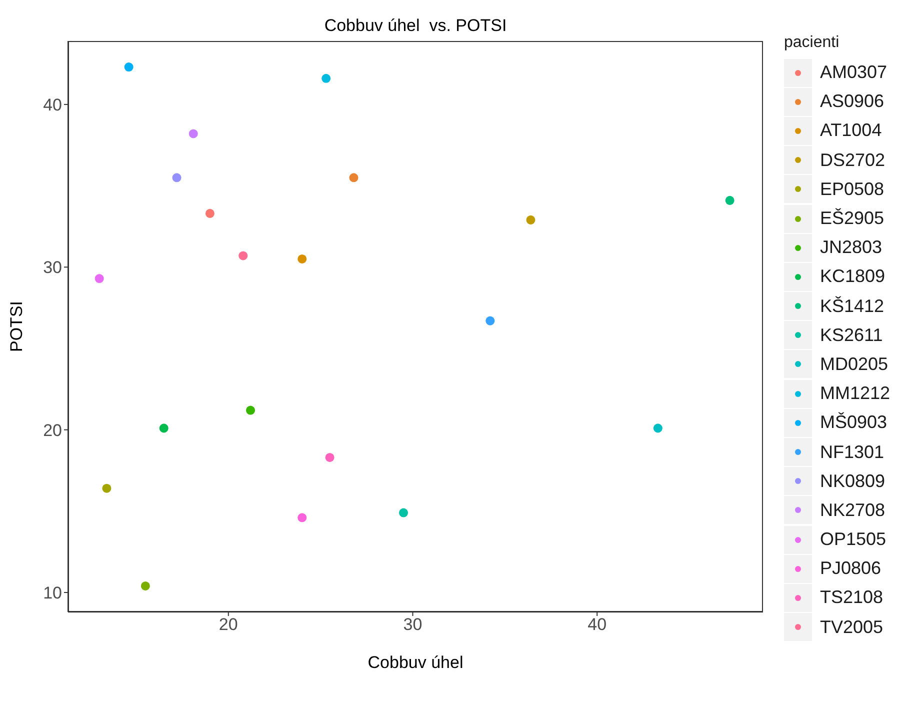  I want to click on legend-label: NK2708, so click(853, 510).